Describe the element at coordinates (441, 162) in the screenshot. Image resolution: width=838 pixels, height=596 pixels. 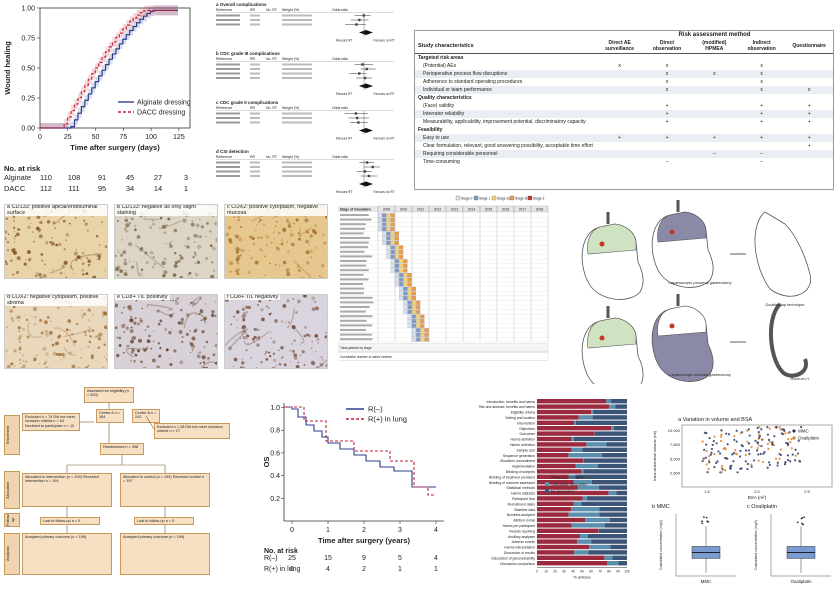
I see `risk-row-label: Time-consuming` at that location.